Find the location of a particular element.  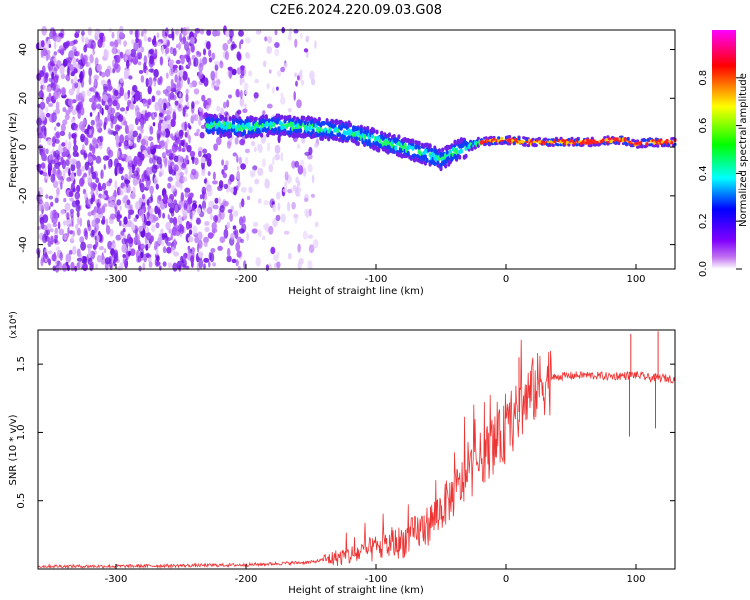

x-tick-label: -100 is located at coordinates (376, 579).